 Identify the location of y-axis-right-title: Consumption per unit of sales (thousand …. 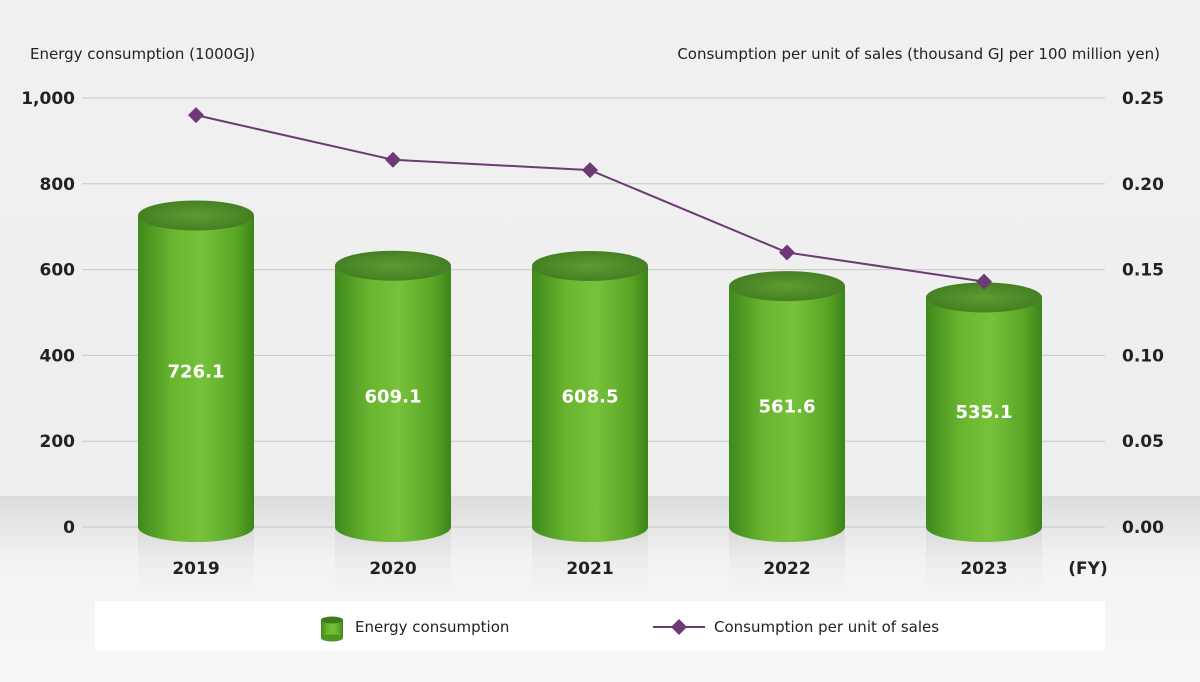
(918, 54).